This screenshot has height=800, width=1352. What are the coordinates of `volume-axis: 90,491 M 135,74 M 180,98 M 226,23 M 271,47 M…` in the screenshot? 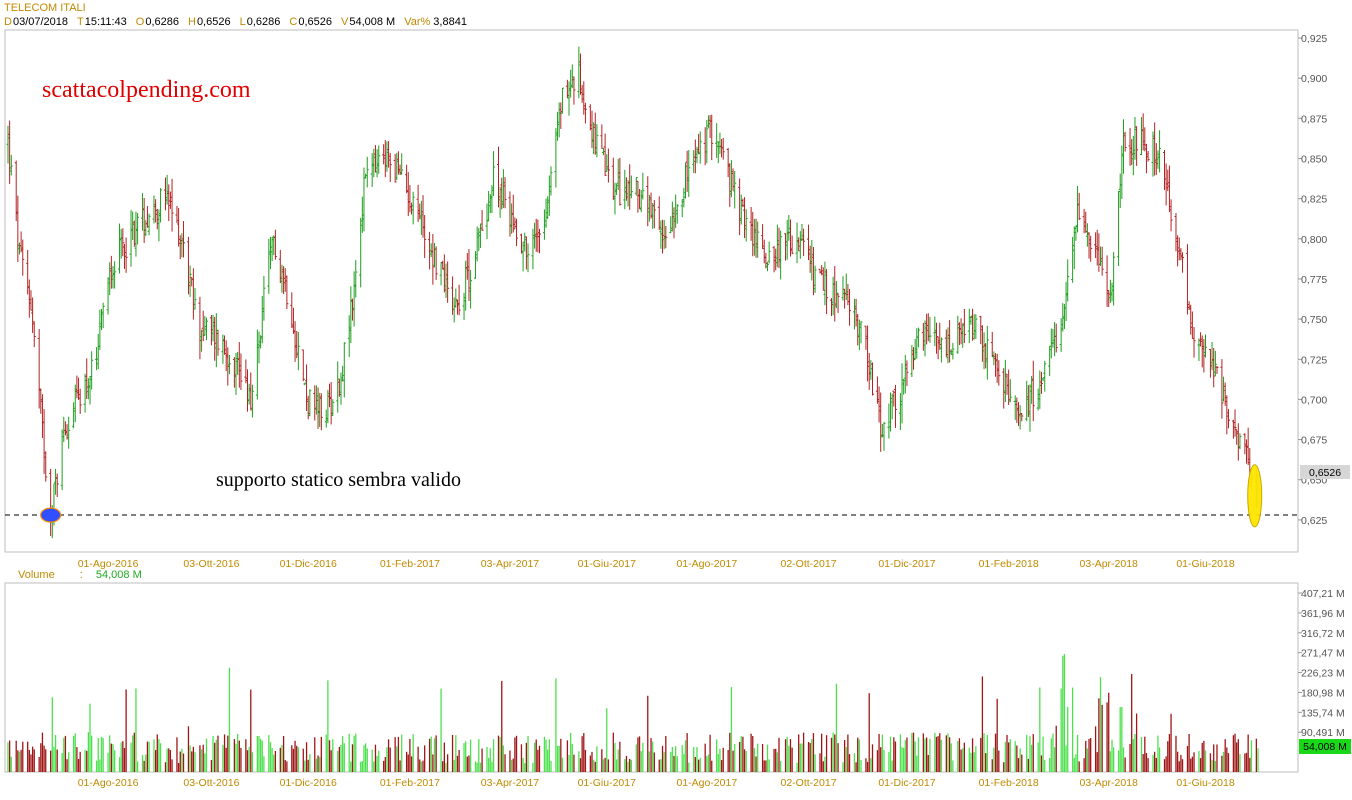 It's located at (1321, 663).